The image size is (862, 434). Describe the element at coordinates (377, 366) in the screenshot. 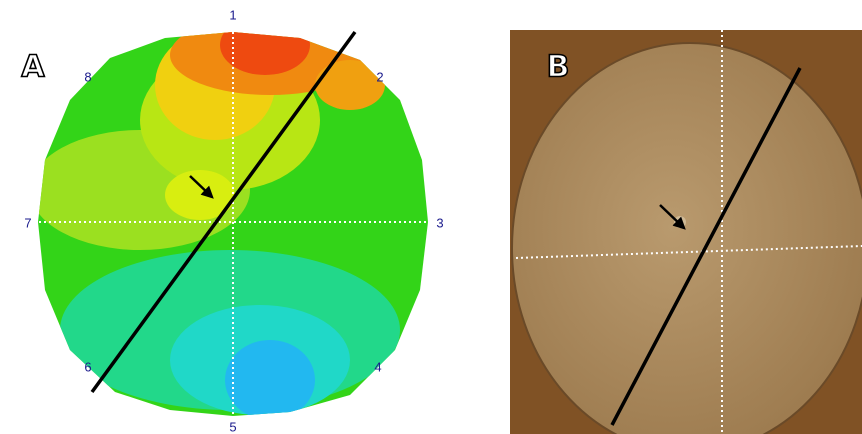

I see `sensor-label: 4` at that location.